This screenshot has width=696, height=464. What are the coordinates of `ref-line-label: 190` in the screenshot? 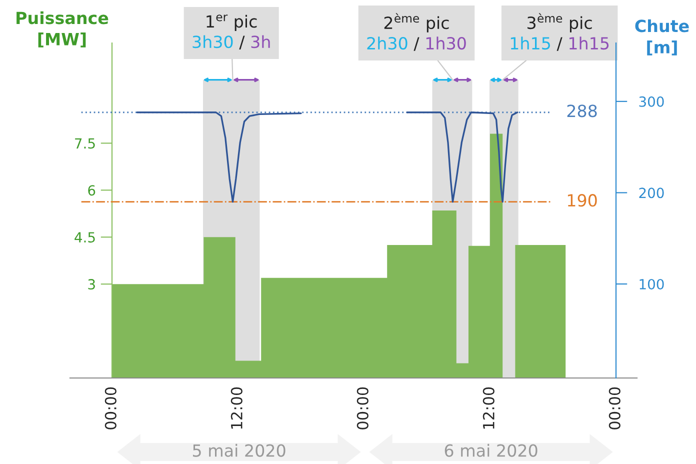 It's located at (582, 200).